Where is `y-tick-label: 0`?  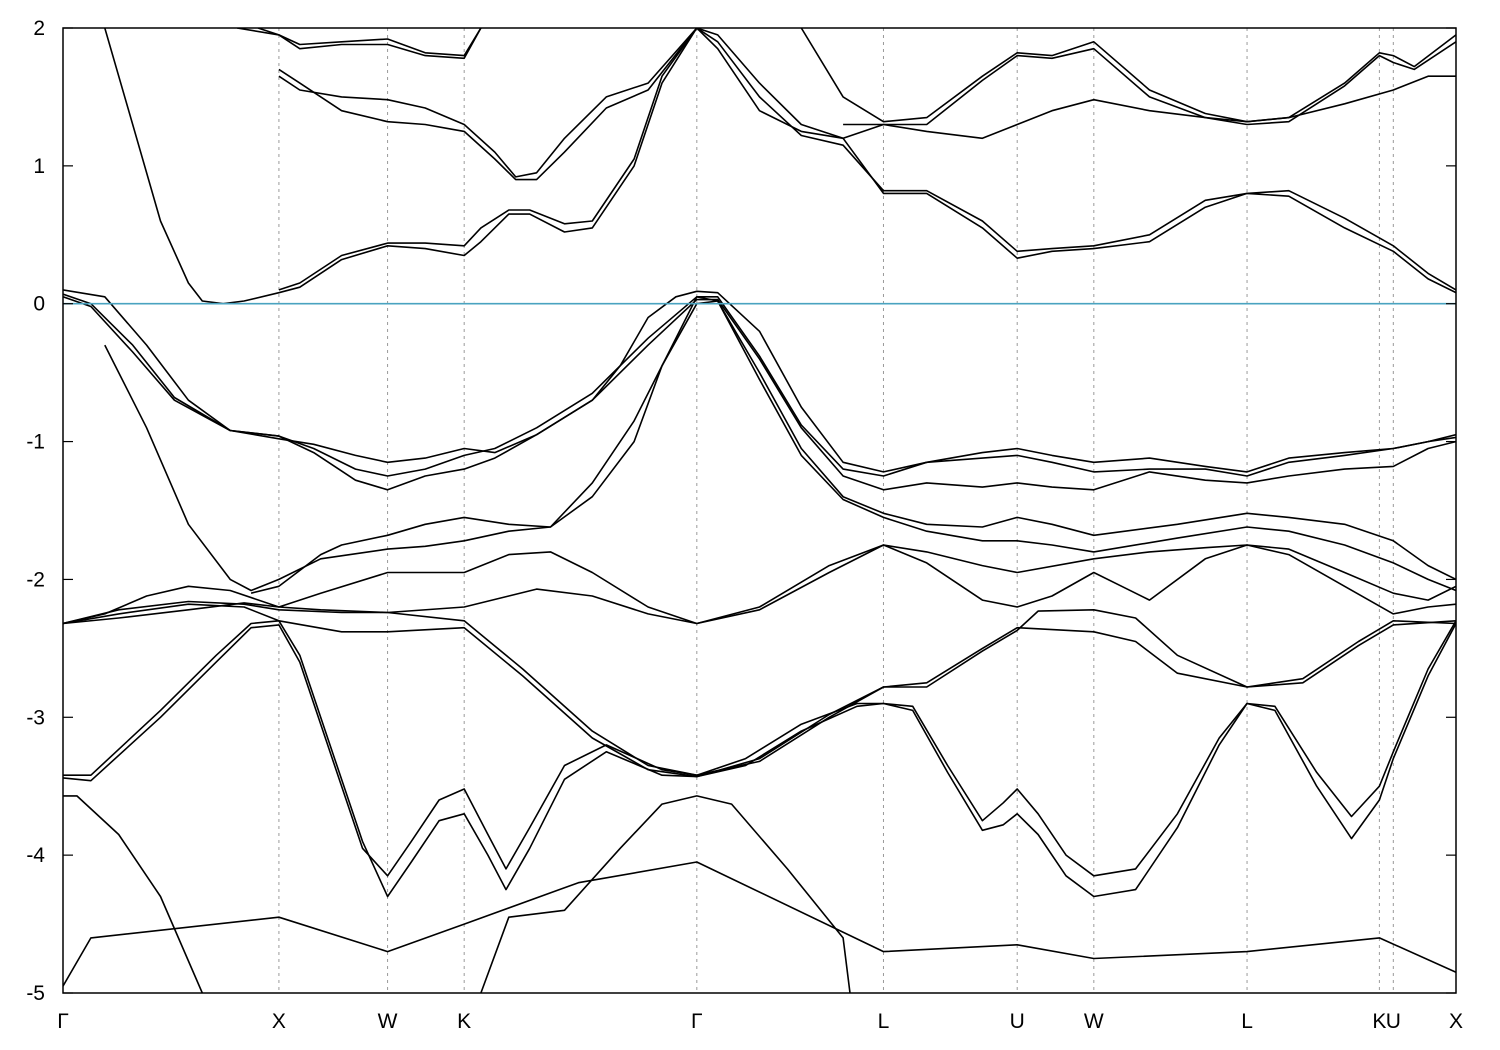 y-tick-label: 0 is located at coordinates (39, 304).